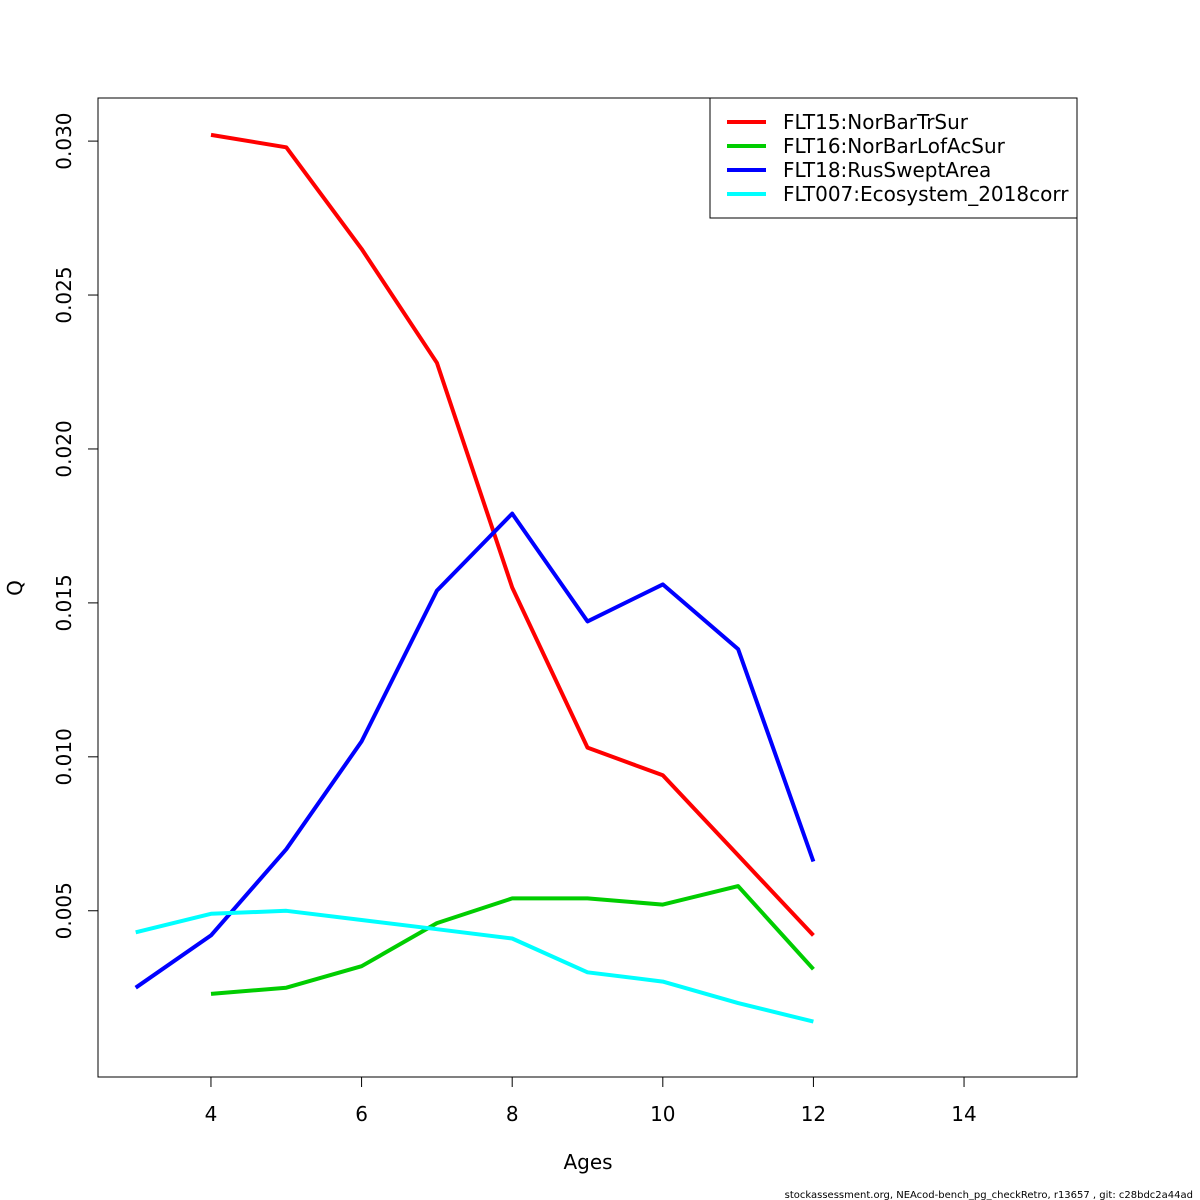  I want to click on x-tick-label: 10, so click(662, 1114).